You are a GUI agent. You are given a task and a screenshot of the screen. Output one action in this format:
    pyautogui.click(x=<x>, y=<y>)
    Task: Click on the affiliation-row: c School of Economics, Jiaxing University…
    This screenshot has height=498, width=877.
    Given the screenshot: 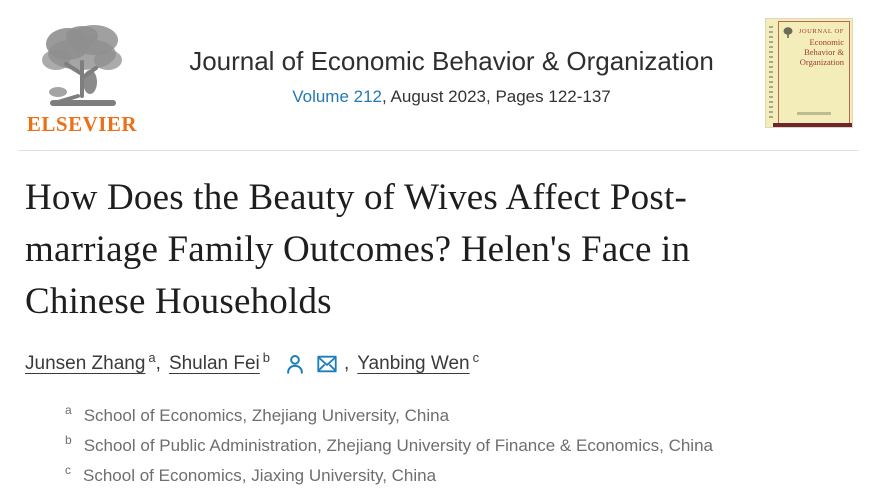 What is the action you would take?
    pyautogui.click(x=458, y=476)
    